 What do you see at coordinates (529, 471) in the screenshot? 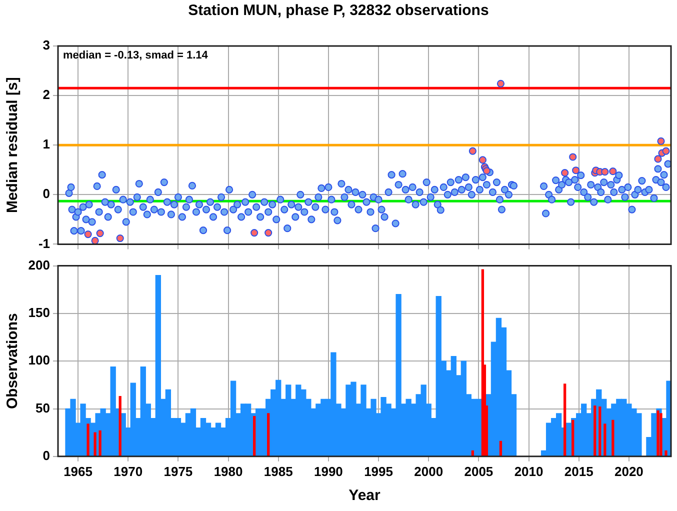
I see `x-tick-label: 2010` at bounding box center [529, 471].